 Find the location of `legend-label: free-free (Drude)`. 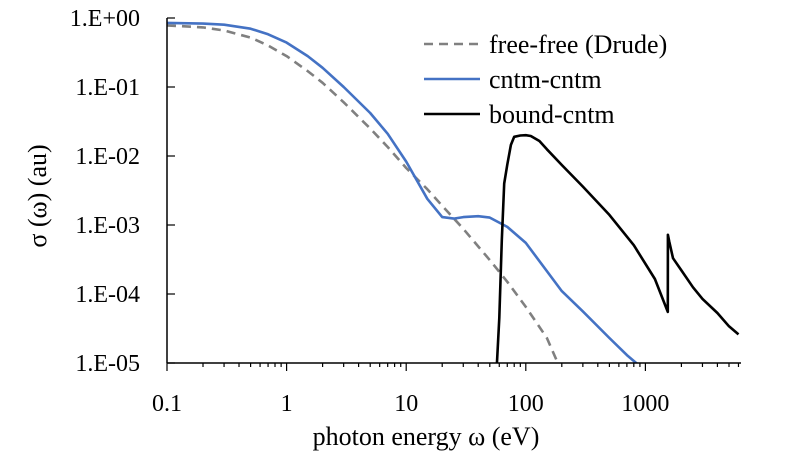

legend-label: free-free (Drude) is located at coordinates (578, 44).